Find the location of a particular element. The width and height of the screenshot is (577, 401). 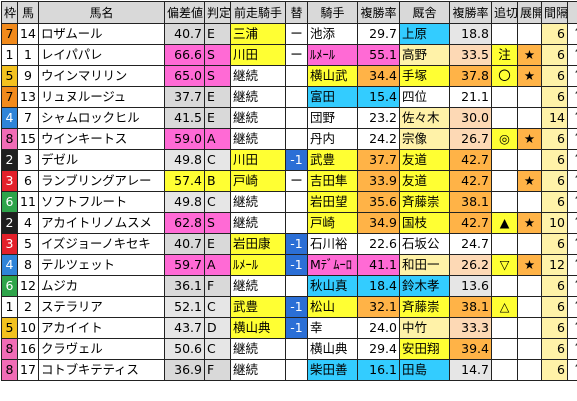

jockey-name: 富田 is located at coordinates (333, 97).